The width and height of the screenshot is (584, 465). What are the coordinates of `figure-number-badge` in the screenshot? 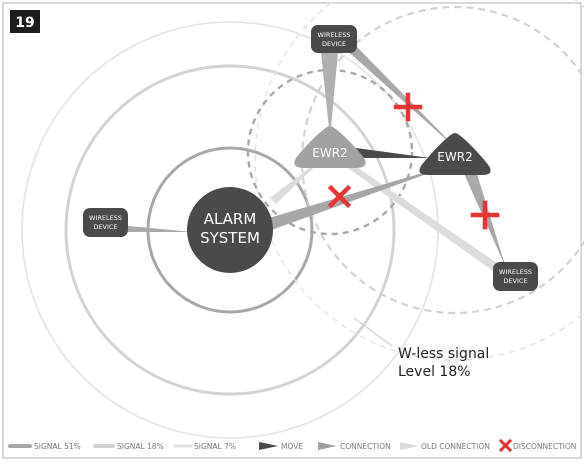 It's located at (25, 21).